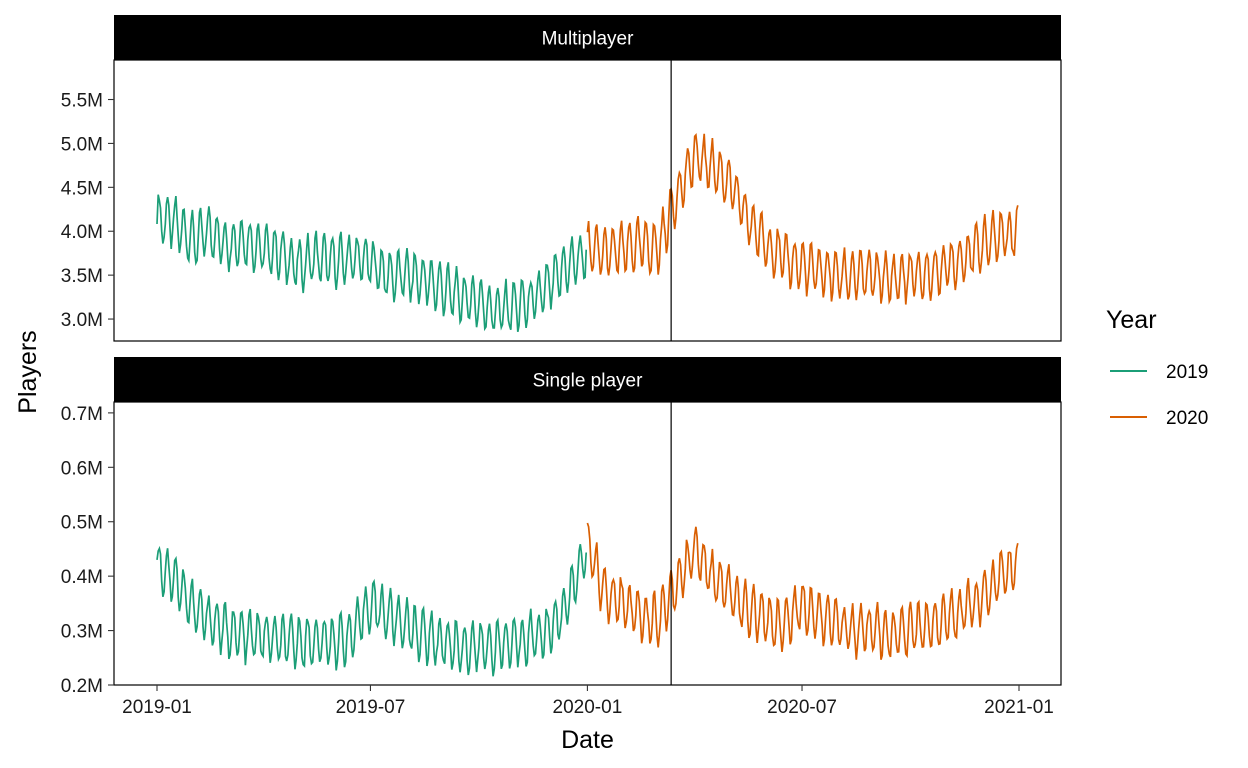 This screenshot has height=768, width=1248. Describe the element at coordinates (82, 144) in the screenshot. I see `y-tick-label: 5.0M` at that location.